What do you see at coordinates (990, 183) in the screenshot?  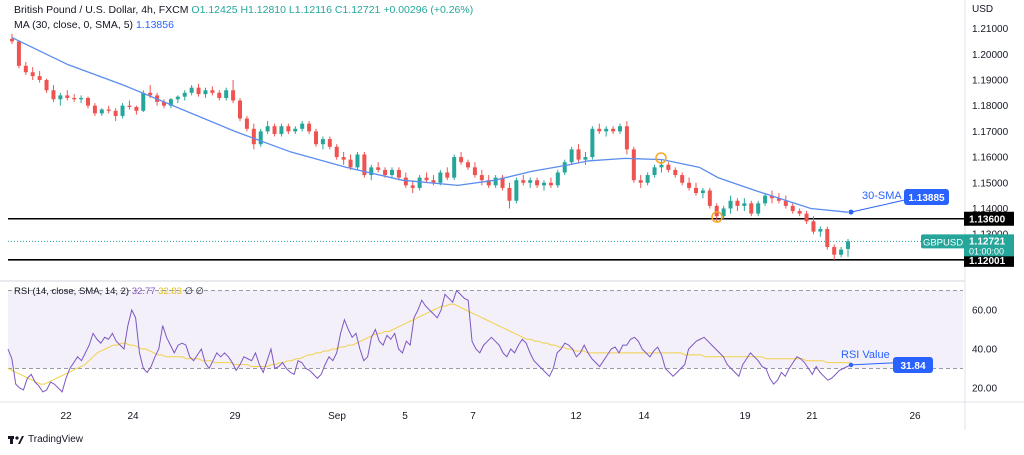 I see `price-tick-label: 1.15000` at bounding box center [990, 183].